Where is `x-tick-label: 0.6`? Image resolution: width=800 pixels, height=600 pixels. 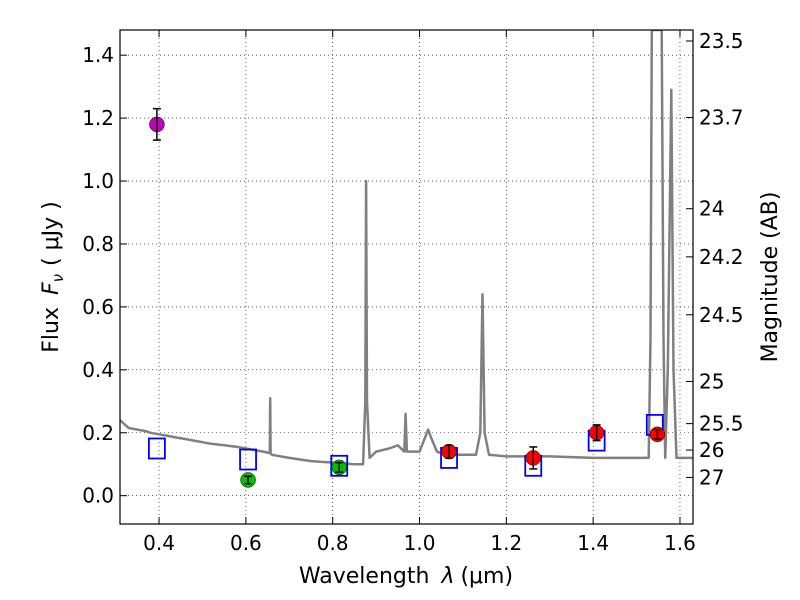 x-tick-label: 0.6 is located at coordinates (246, 543).